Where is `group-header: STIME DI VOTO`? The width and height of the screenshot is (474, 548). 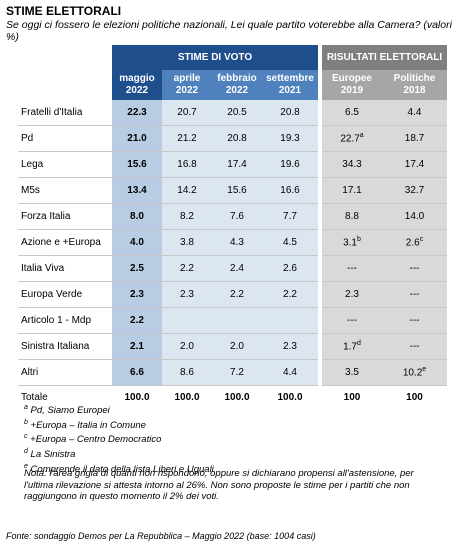
group-header: STIME DI VOTO is located at coordinates (215, 57).